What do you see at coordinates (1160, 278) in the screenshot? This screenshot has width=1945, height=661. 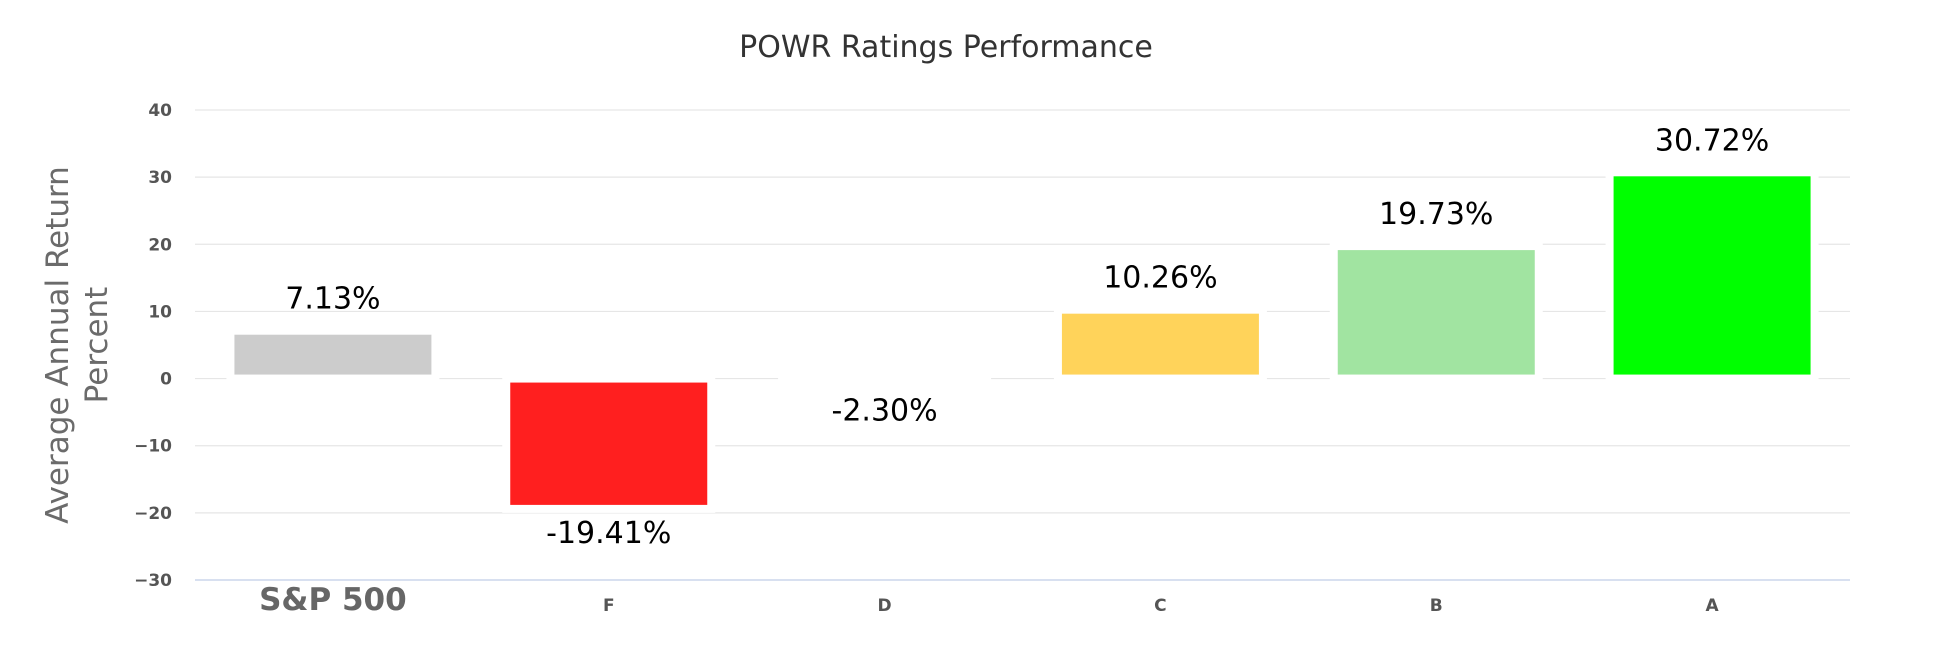 I see `data-label: 10.26%` at bounding box center [1160, 278].